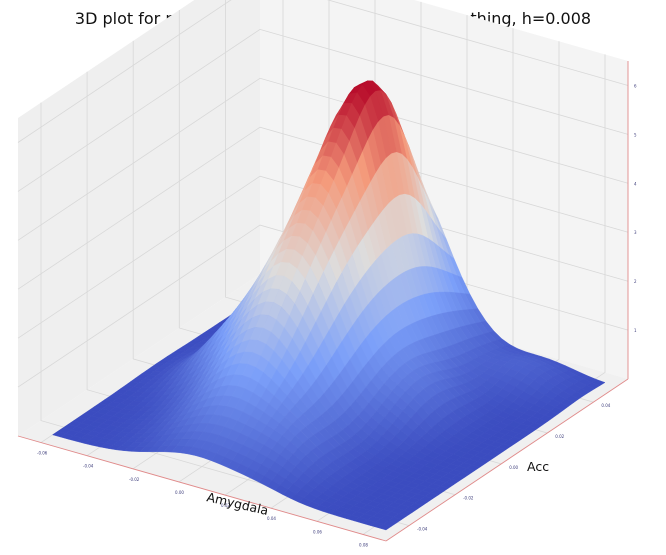  I want to click on y-tick-label: -0.02, so click(468, 498).